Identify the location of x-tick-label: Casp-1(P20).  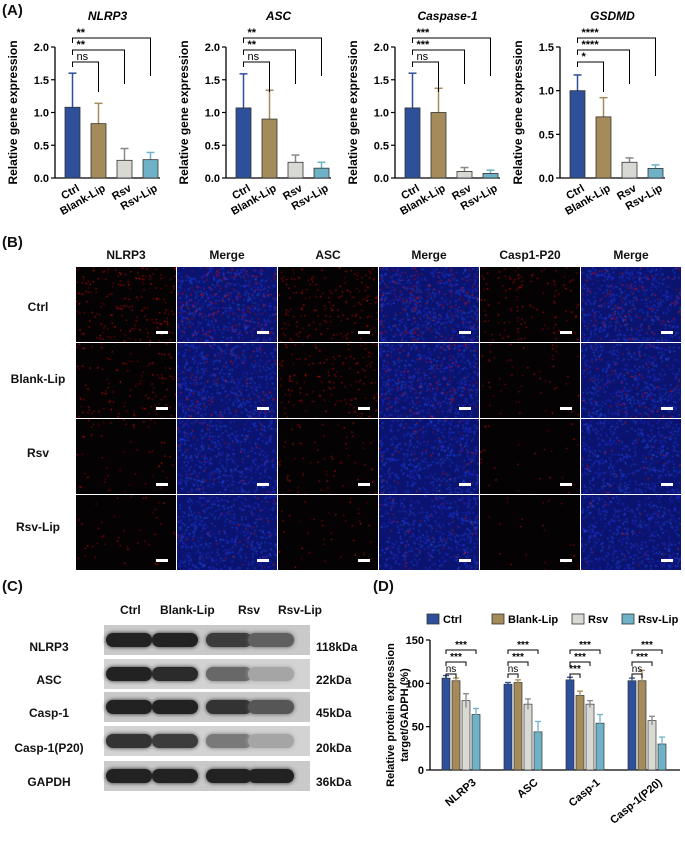
(636, 801).